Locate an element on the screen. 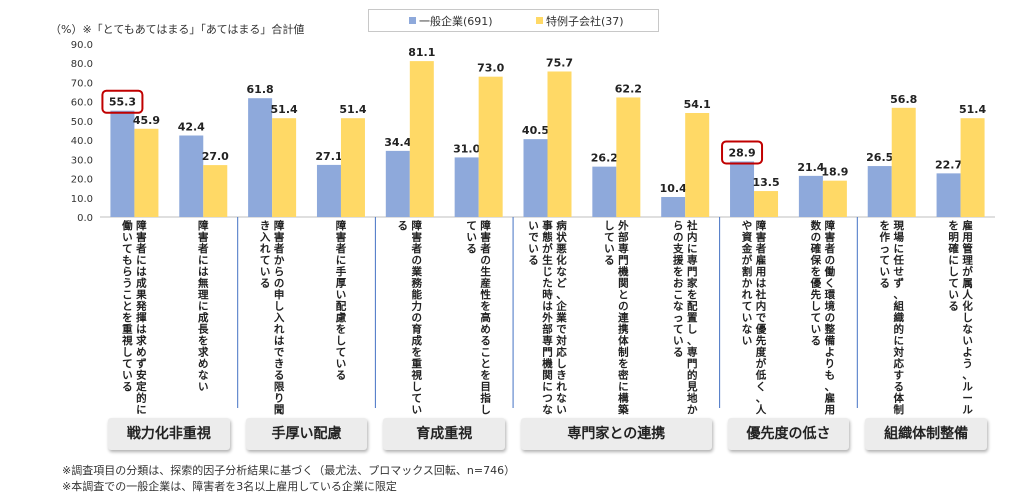  category-label-char: 無 is located at coordinates (203, 283).